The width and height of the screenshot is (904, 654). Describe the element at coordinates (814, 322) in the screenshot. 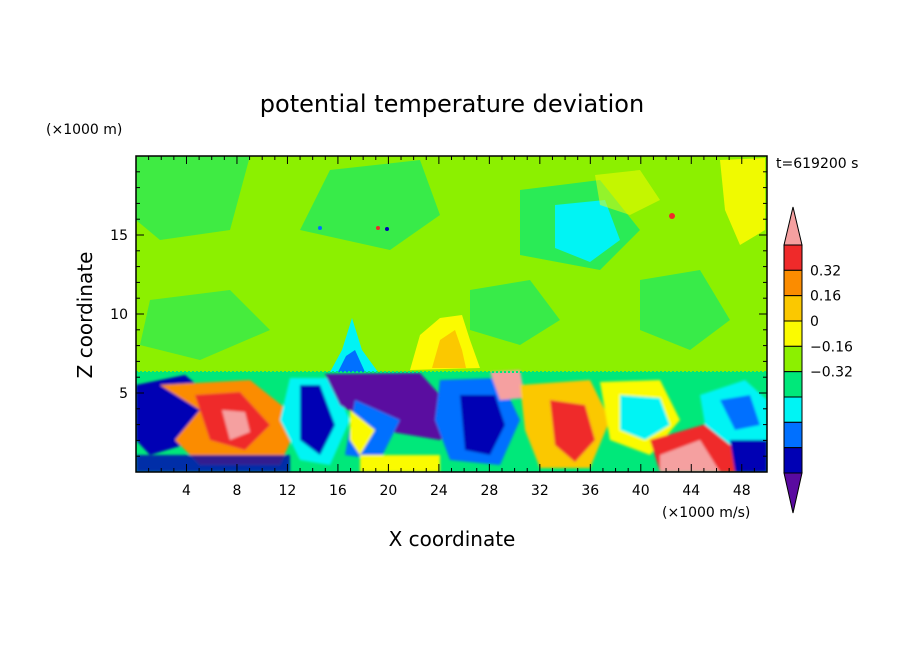

I see `colorbar-label: 0` at that location.